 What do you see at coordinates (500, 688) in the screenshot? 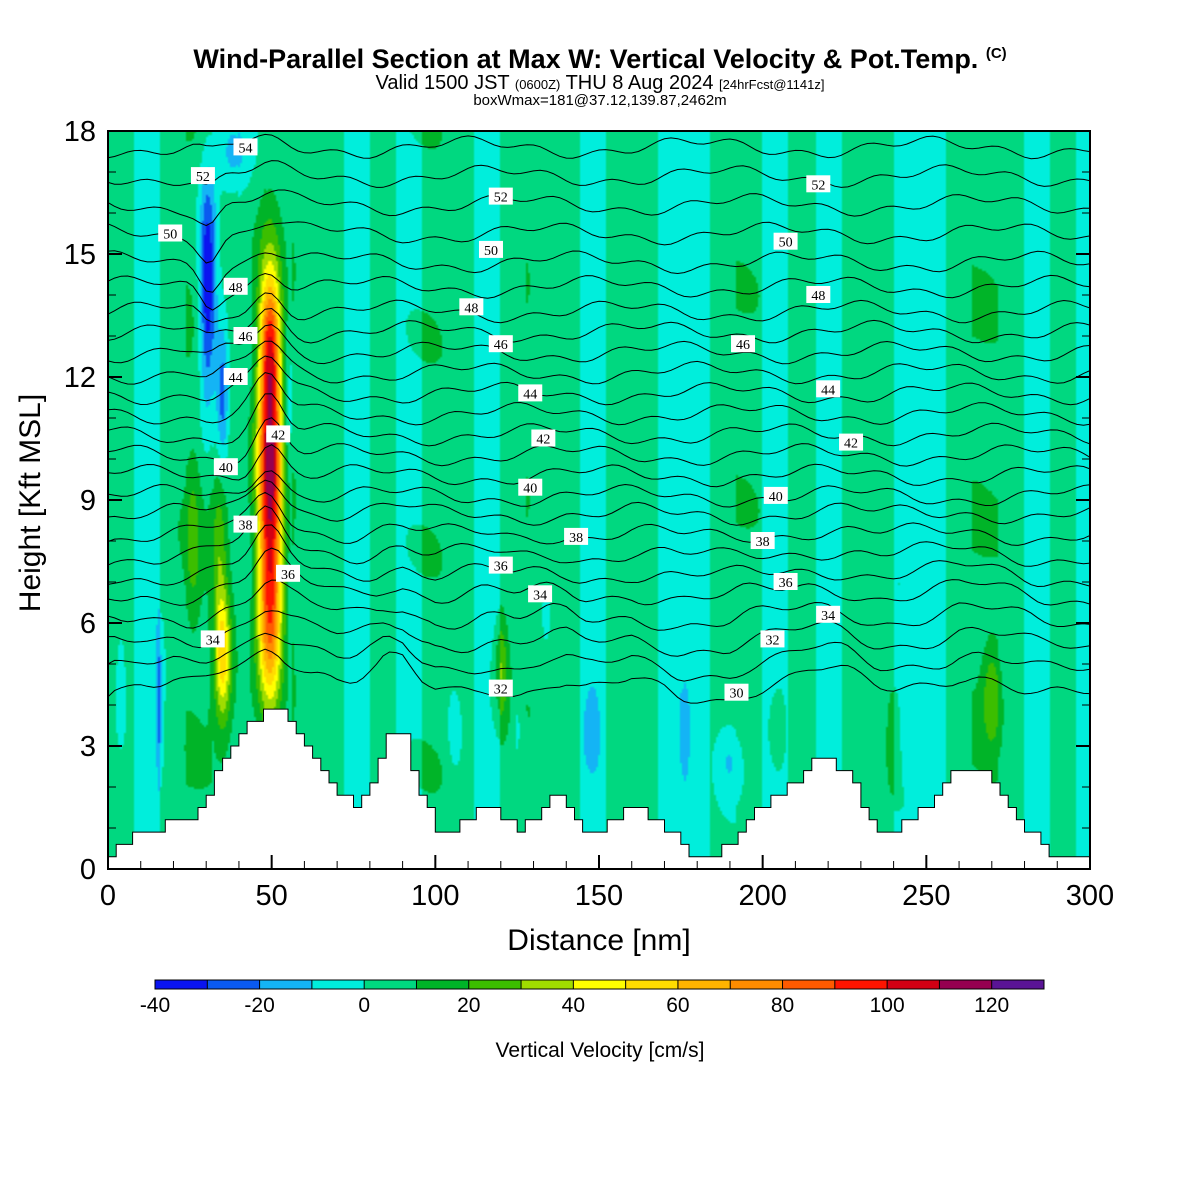
I see `theta-label: 32` at bounding box center [500, 688].